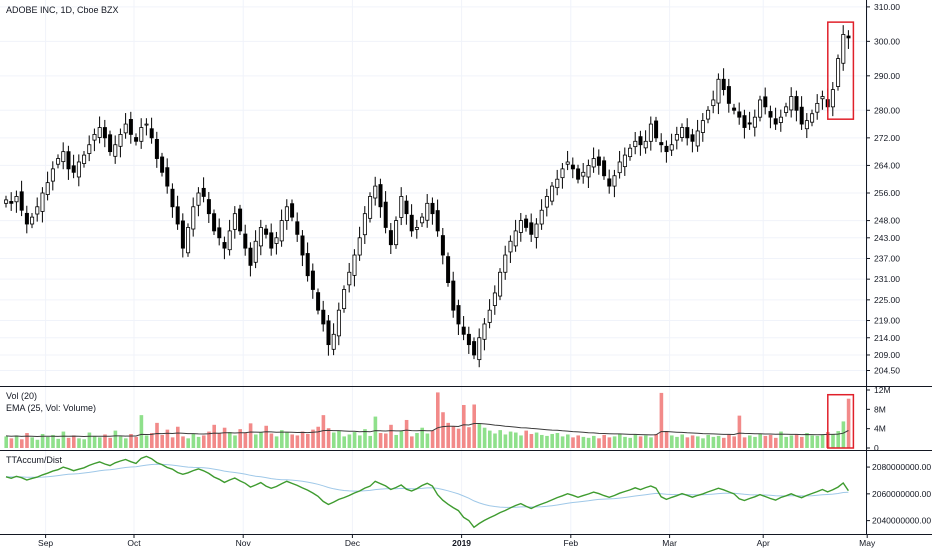 This screenshot has height=550, width=932. I want to click on x-tick-label: 2019, so click(461, 543).